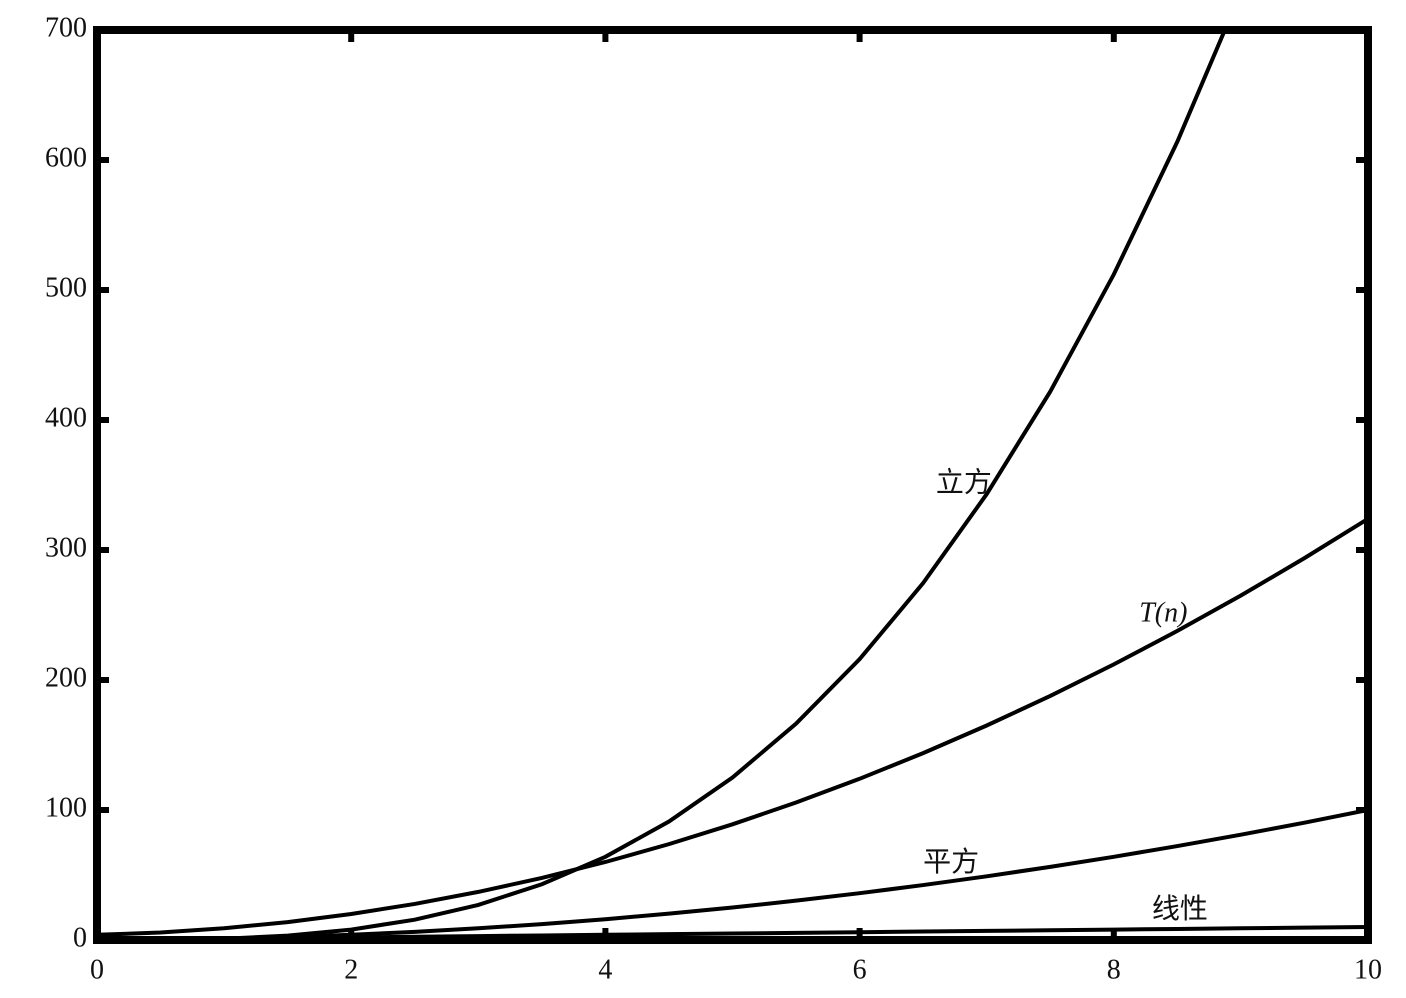 The width and height of the screenshot is (1406, 998). What do you see at coordinates (1368, 969) in the screenshot?
I see `x-tick-label: 10` at bounding box center [1368, 969].